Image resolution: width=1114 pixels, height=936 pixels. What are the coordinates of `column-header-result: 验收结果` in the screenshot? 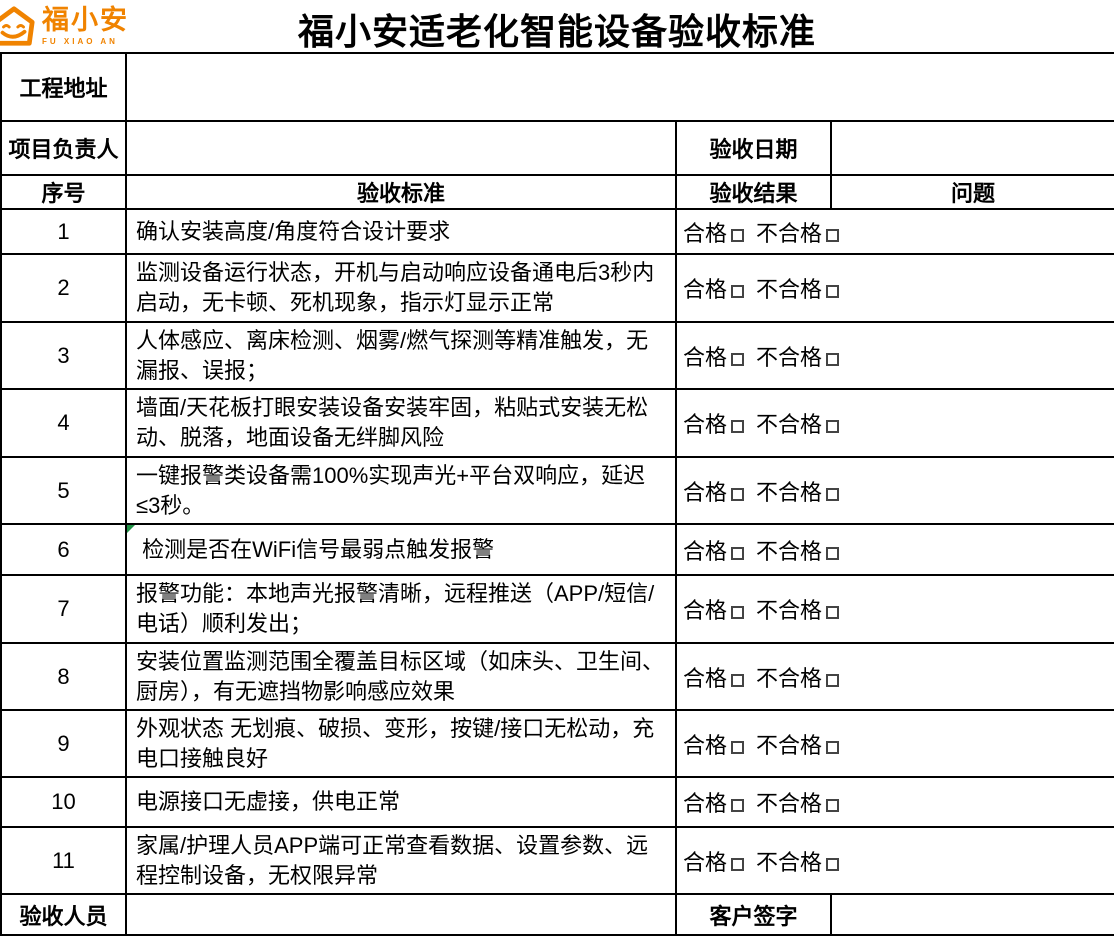 It's located at (753, 192).